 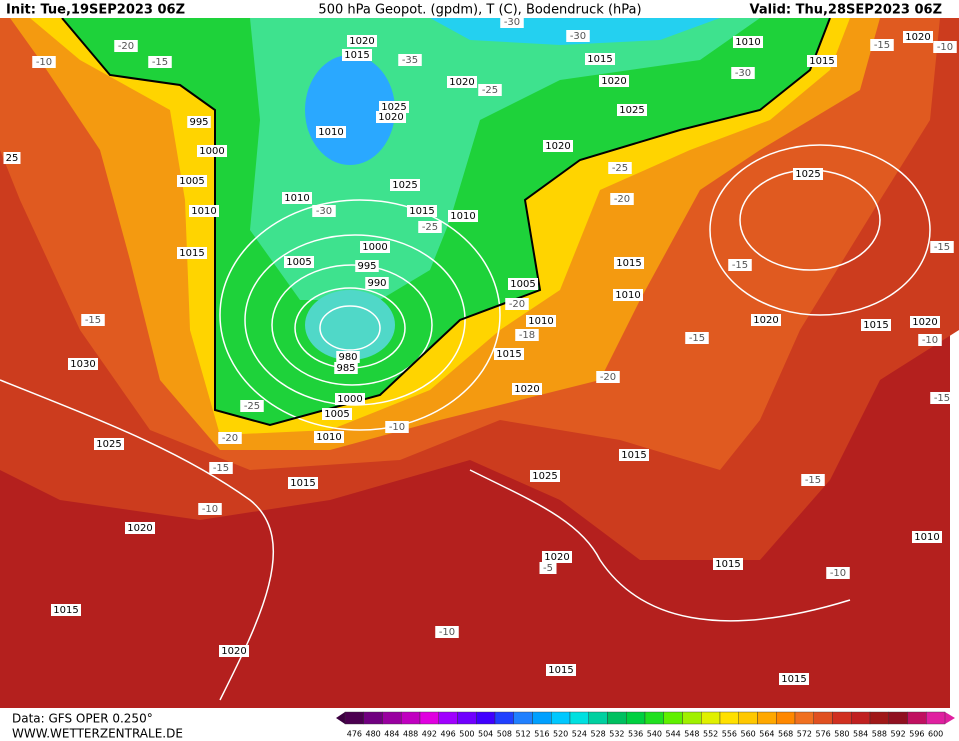 What do you see at coordinates (82, 364) in the screenshot?
I see `isobar-label: 1030` at bounding box center [82, 364].